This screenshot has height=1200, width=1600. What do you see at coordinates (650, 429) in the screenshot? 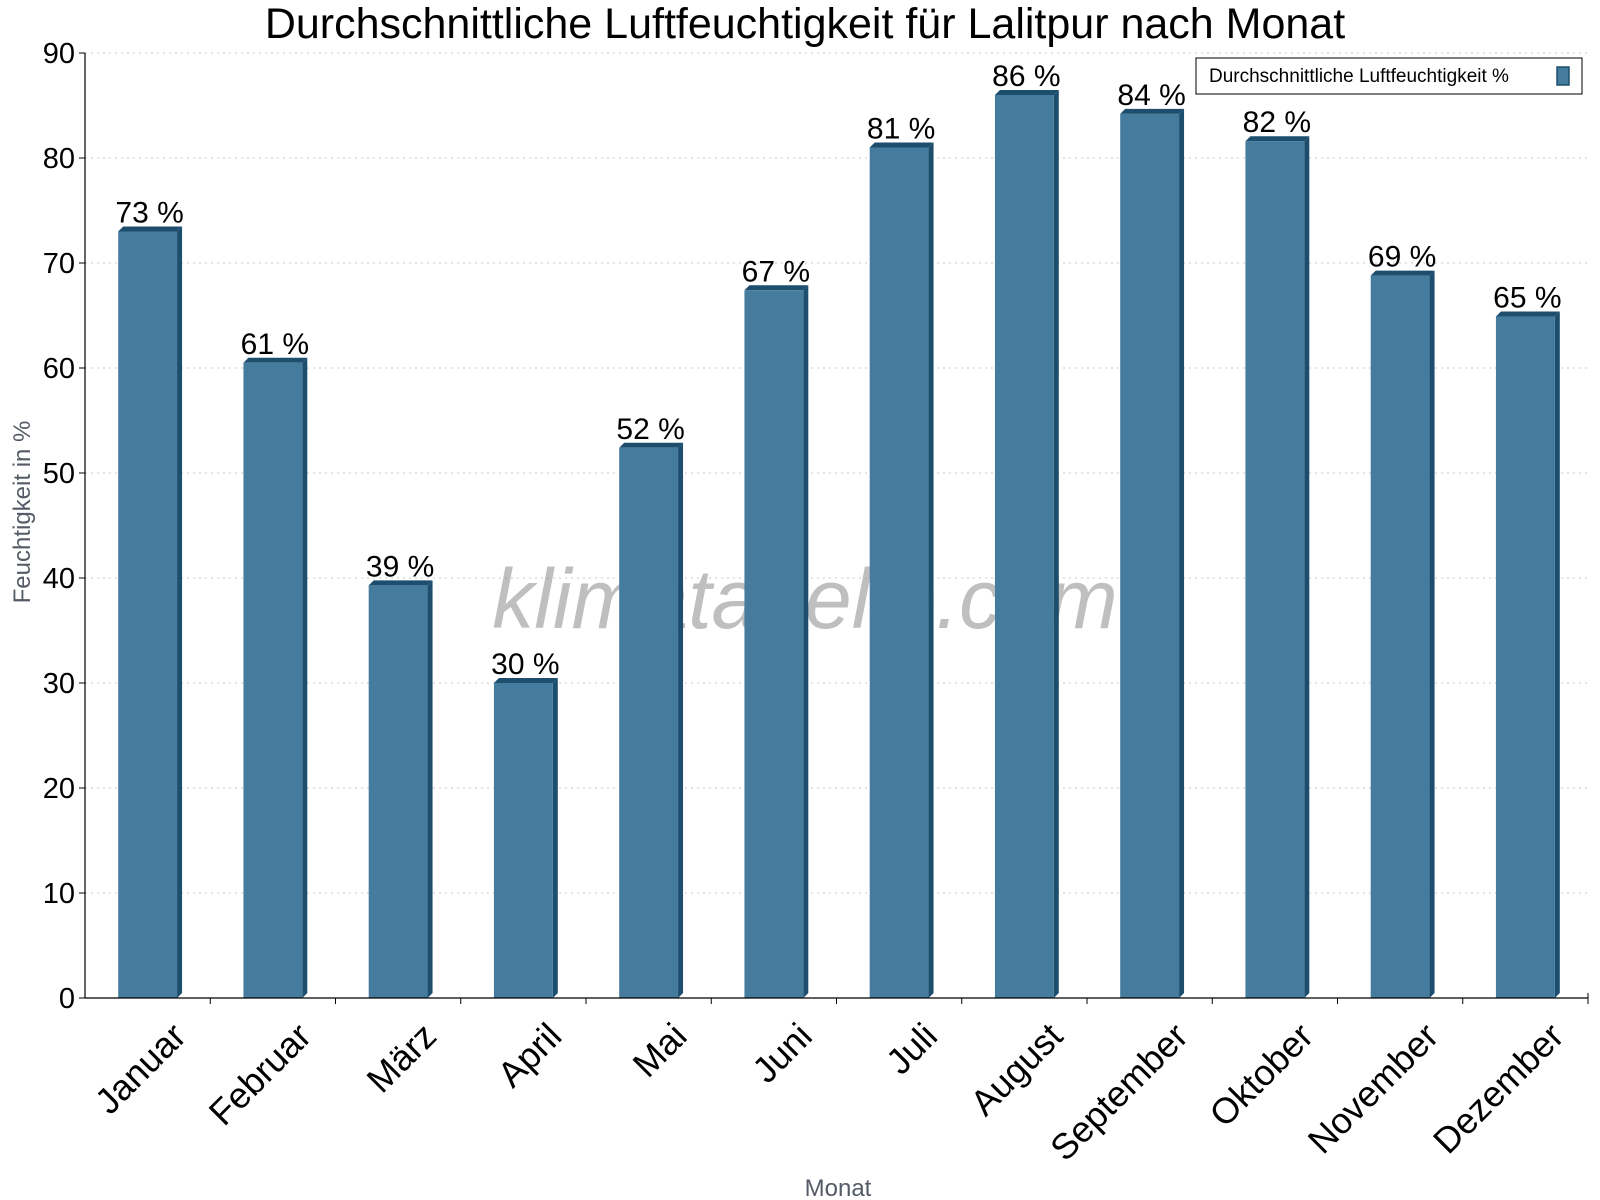
I see `data-label: 52 %` at bounding box center [650, 429].